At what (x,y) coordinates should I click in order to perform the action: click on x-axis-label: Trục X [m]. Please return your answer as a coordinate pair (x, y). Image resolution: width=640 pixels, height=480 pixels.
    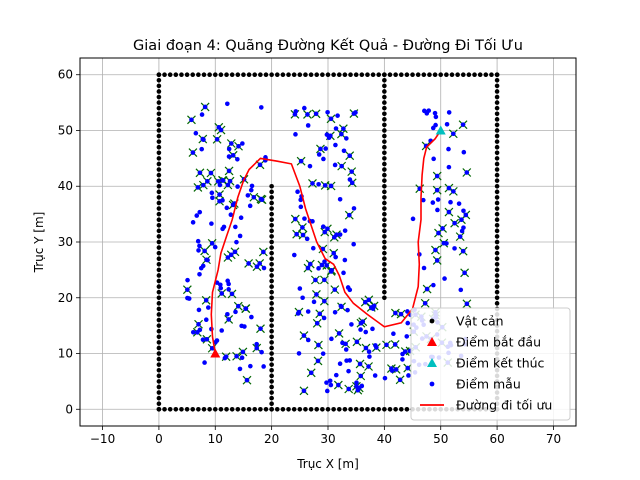
    Looking at the image, I should click on (327, 464).